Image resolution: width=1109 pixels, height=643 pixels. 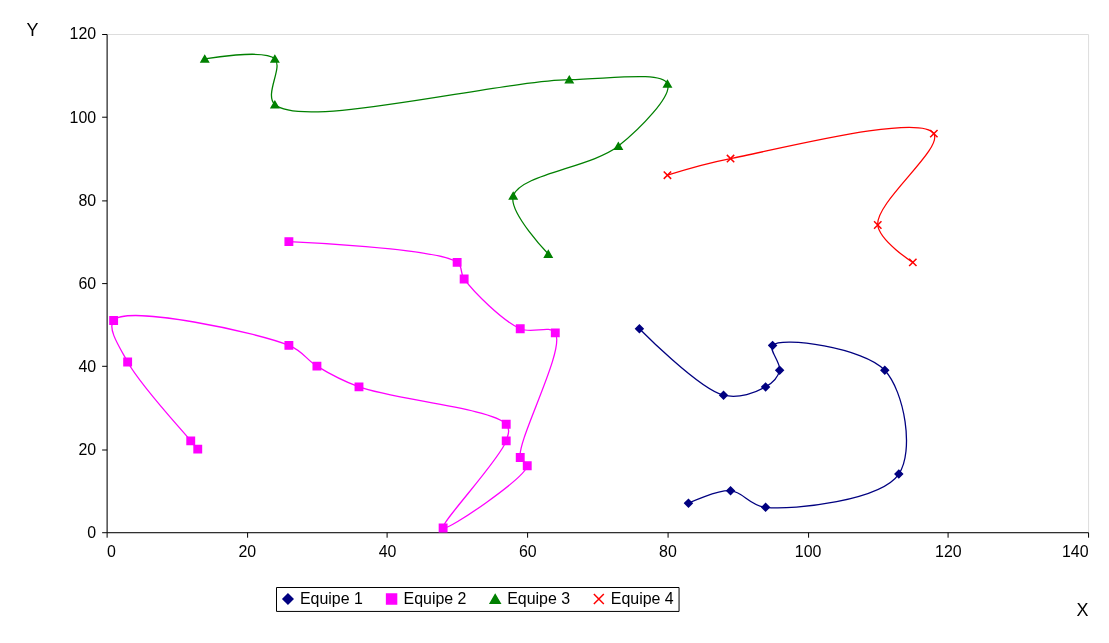 I want to click on y-axis-title: Y, so click(x=32, y=29).